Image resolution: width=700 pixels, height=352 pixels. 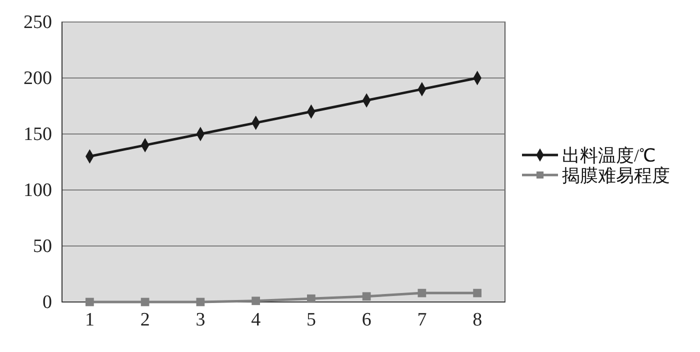 I want to click on y-tick-label: 250, so click(x=38, y=23).